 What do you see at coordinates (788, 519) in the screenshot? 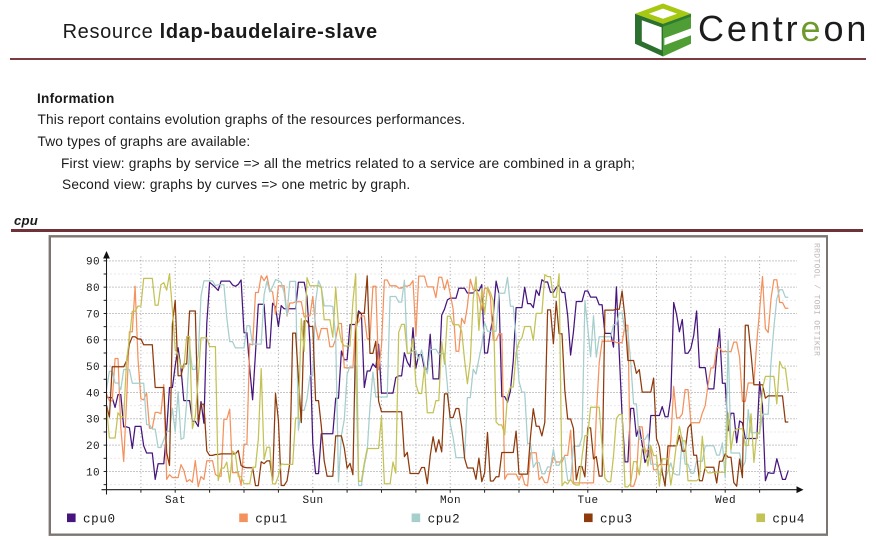
I see `svg-text: cpu4` at bounding box center [788, 519].